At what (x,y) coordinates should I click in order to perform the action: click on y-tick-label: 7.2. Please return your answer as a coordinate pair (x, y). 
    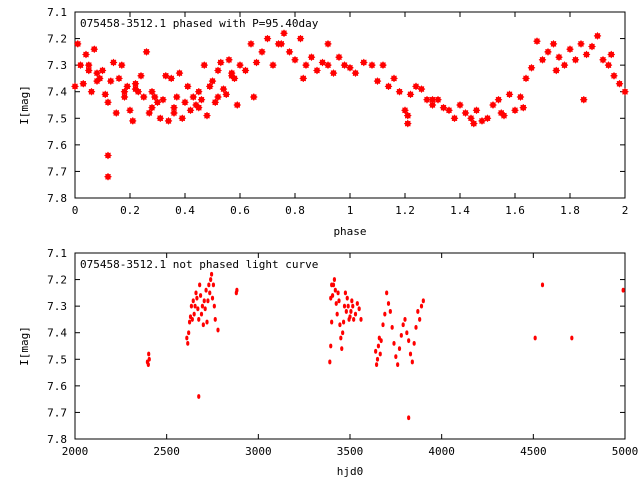
    Looking at the image, I should click on (57, 39).